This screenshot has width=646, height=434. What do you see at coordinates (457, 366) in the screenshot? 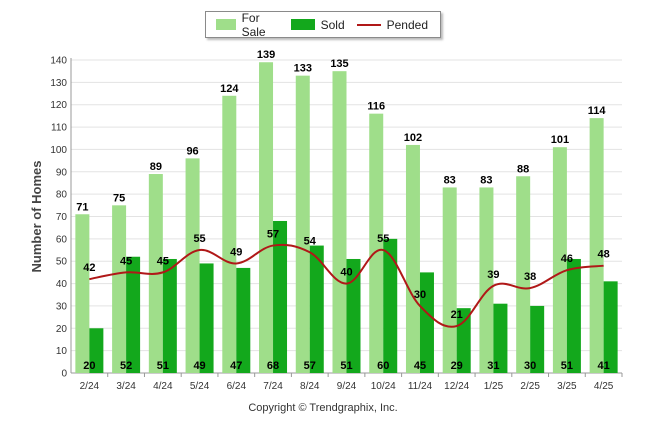
I see `data-label-sold: 29` at bounding box center [457, 366].